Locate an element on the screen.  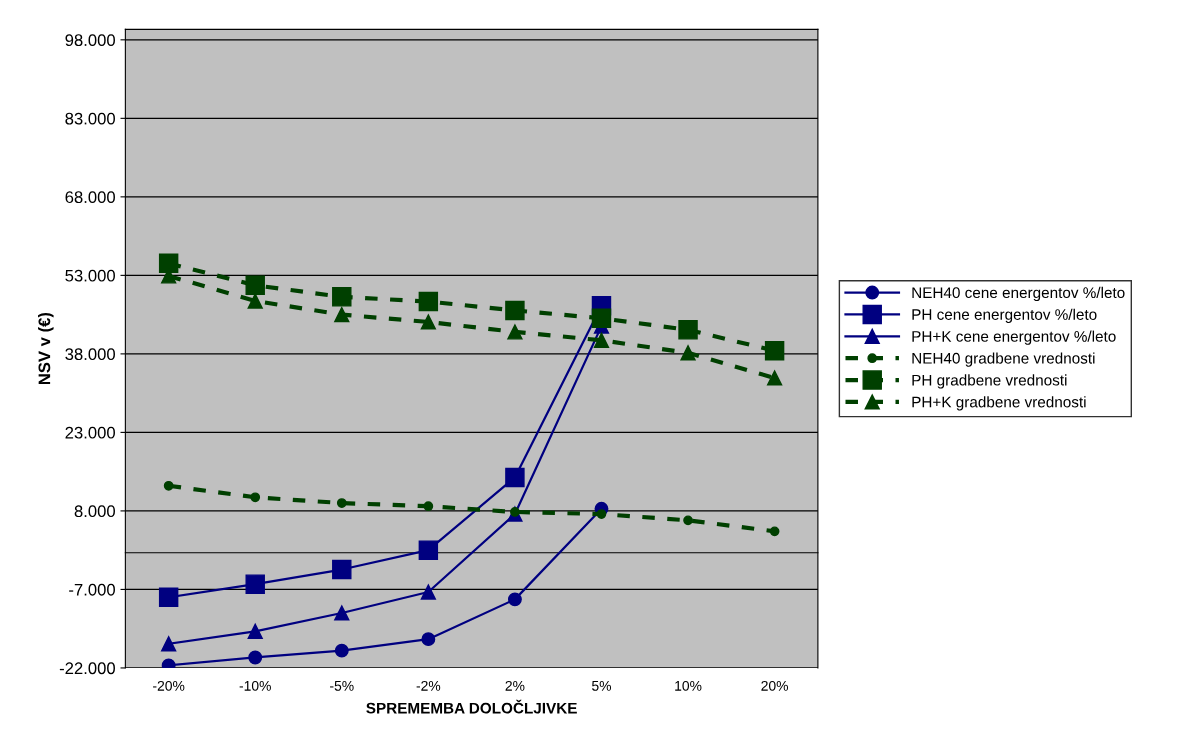
y-tick-label: 8.000 is located at coordinates (94, 511).